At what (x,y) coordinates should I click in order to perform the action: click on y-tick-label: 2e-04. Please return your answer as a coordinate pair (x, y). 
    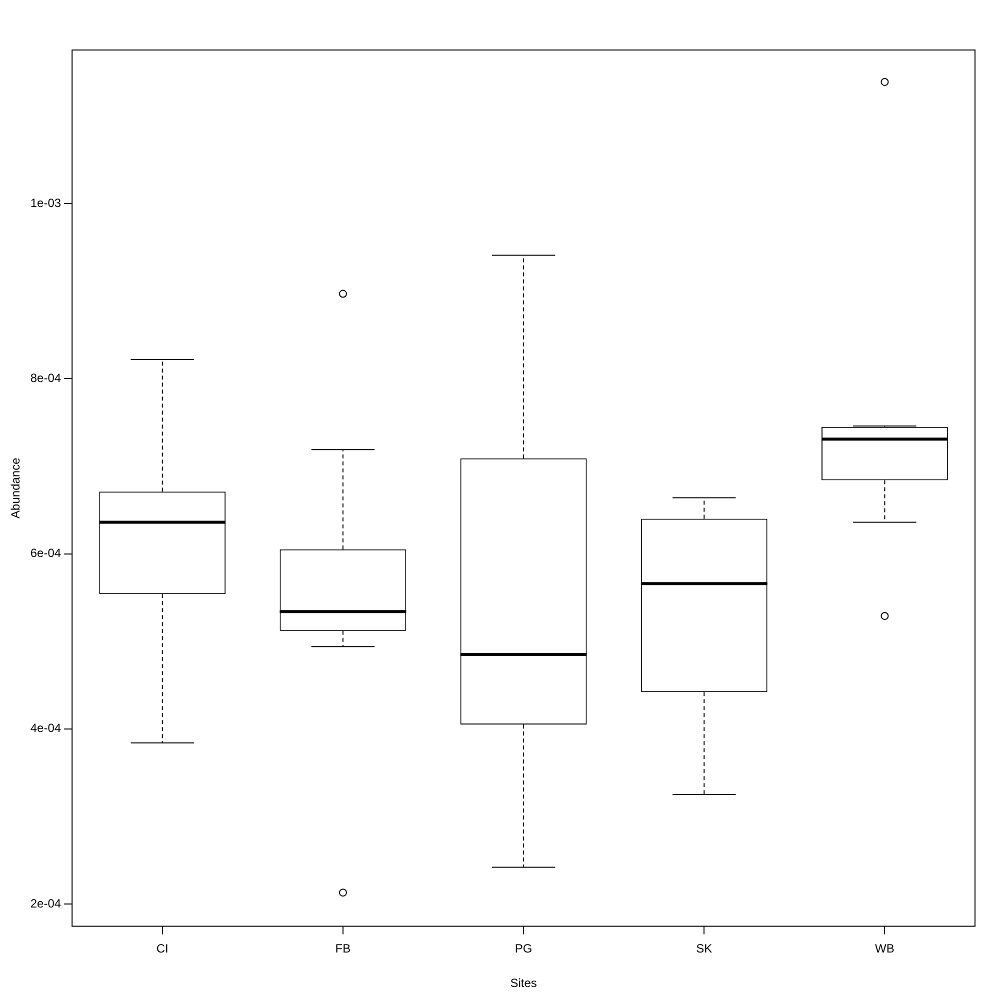
    Looking at the image, I should click on (46, 903).